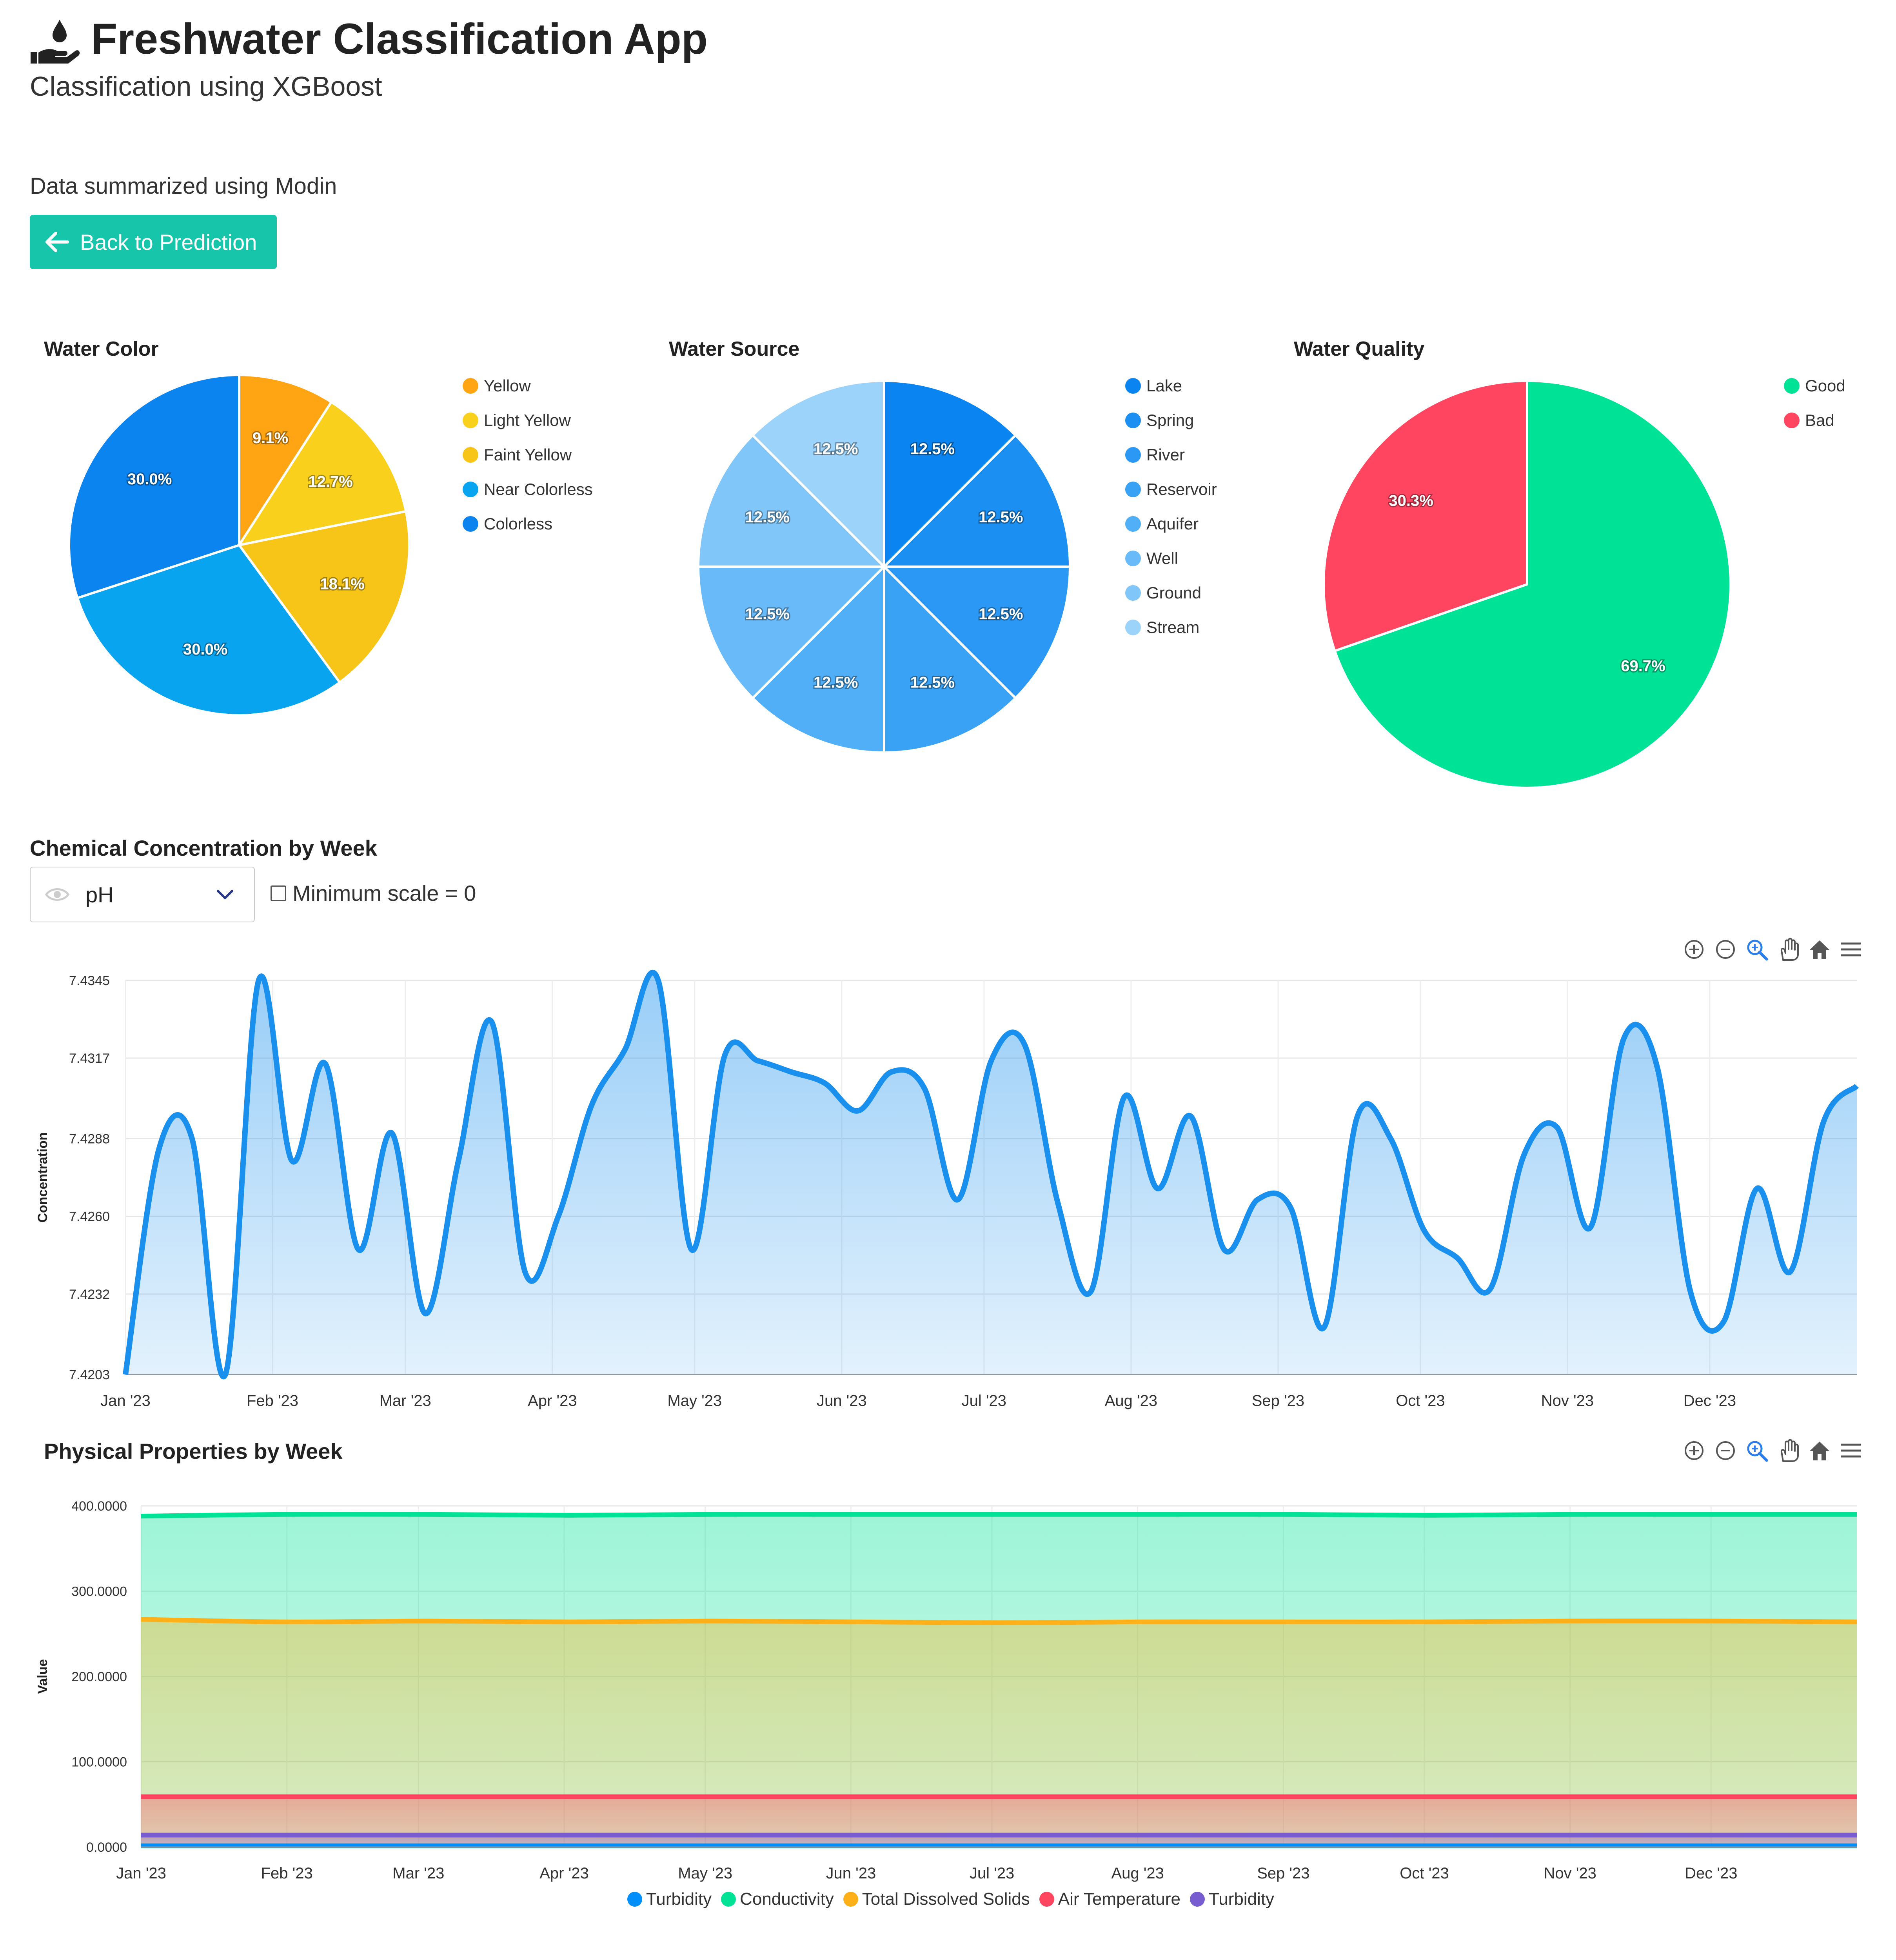 The image size is (1896, 1960). What do you see at coordinates (538, 489) in the screenshot?
I see `legend-label: Near Colorless` at bounding box center [538, 489].